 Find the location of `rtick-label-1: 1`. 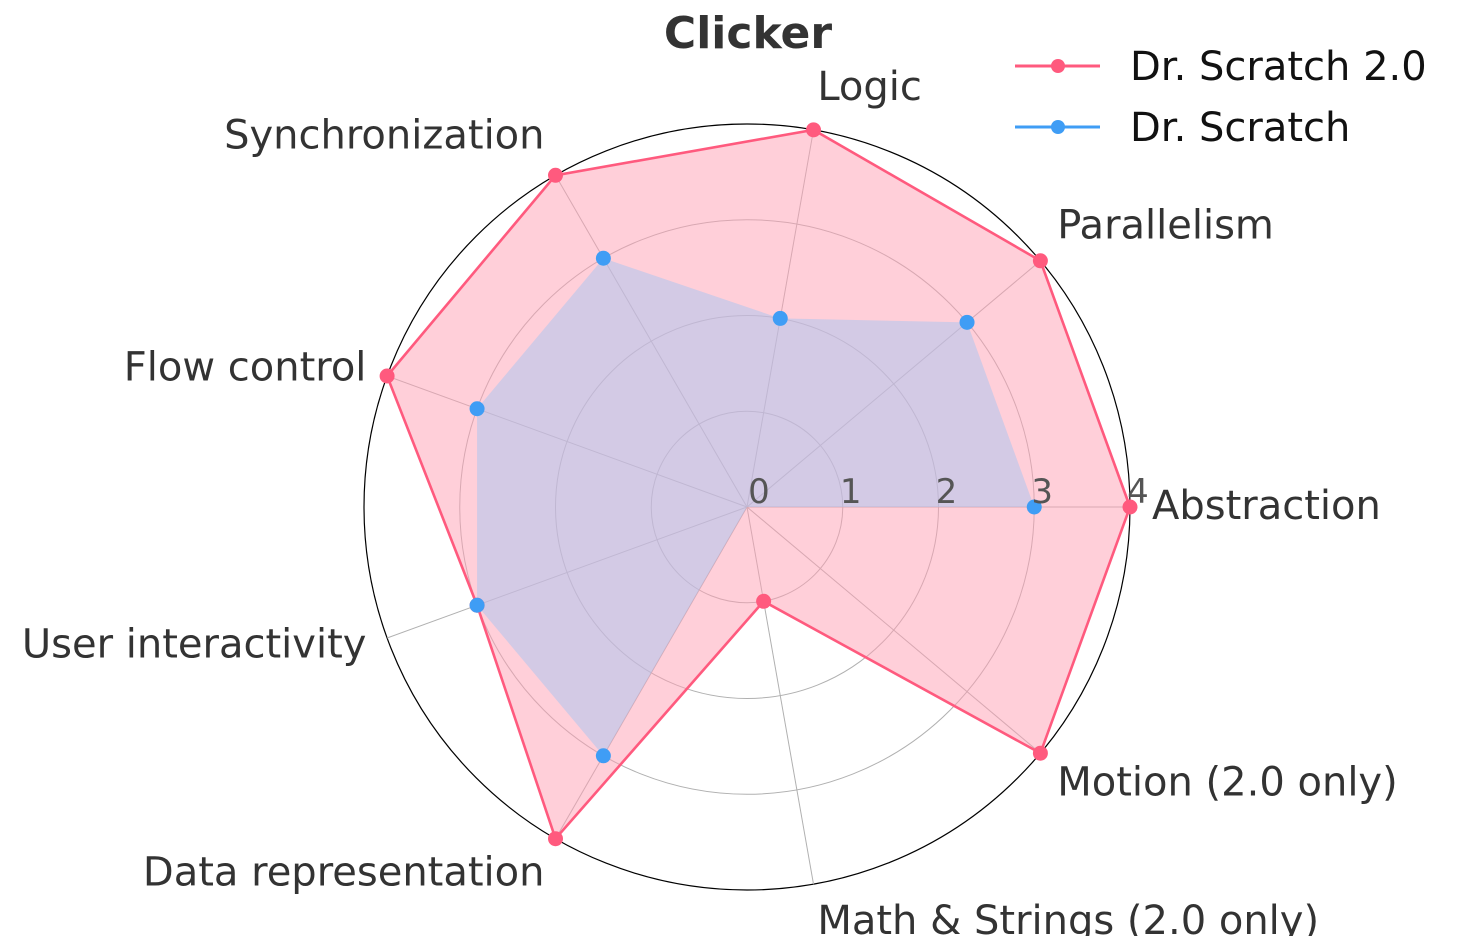

rtick-label-1: 1 is located at coordinates (851, 492).